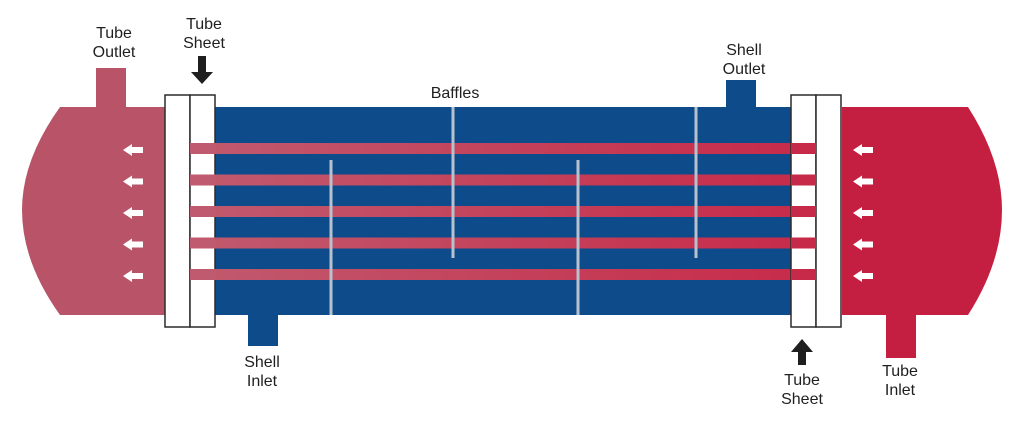 The width and height of the screenshot is (1024, 423). Describe the element at coordinates (922, 211) in the screenshot. I see `tube-inlet-head` at that location.